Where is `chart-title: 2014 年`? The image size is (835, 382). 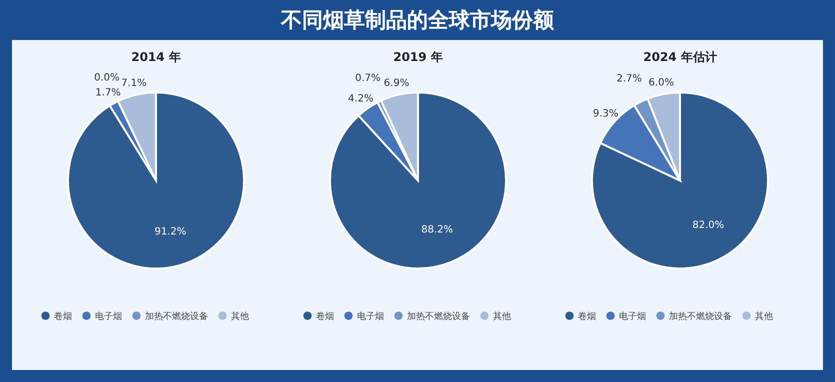 chart-title: 2014 年 is located at coordinates (155, 57).